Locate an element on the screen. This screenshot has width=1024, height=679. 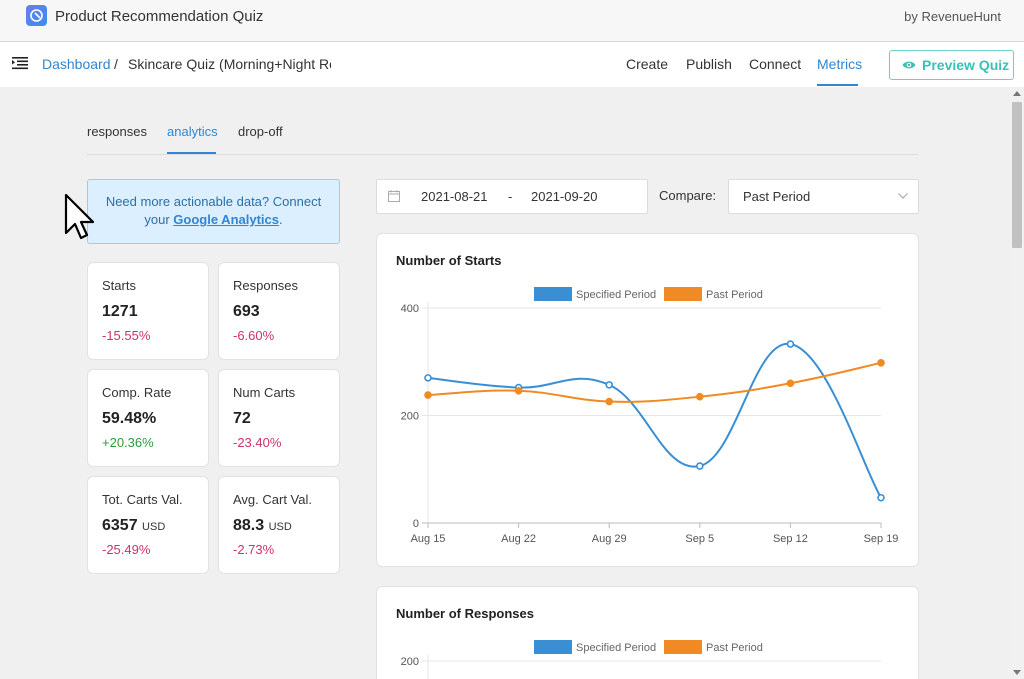
y-tick-label: 400 is located at coordinates (410, 309).